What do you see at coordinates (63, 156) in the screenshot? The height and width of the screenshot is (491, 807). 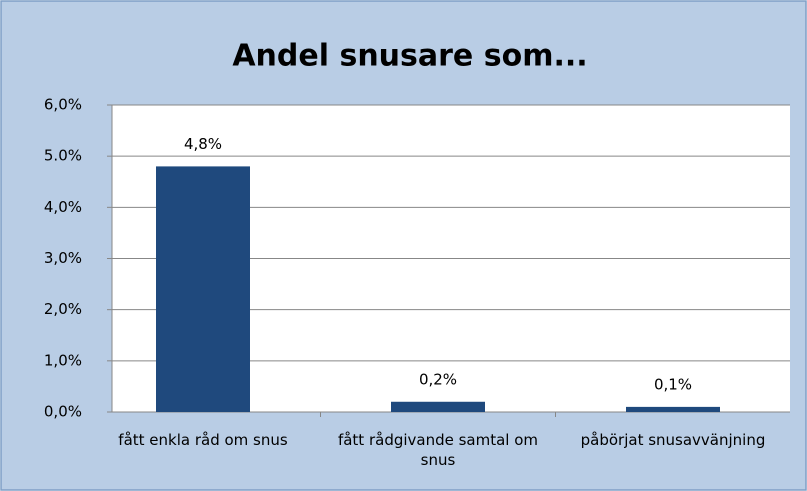 I see `y-tick-label: 5.0%` at bounding box center [63, 156].